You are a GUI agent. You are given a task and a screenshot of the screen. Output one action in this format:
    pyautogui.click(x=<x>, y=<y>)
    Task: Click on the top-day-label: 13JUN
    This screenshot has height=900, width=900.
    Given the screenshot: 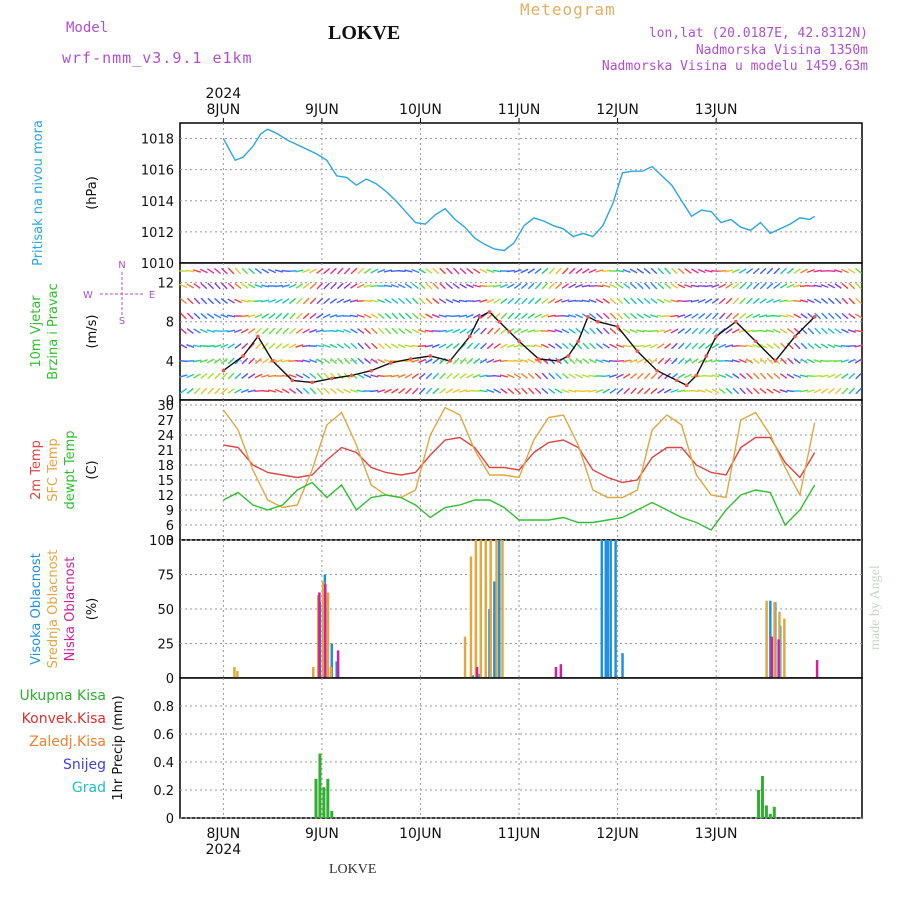 What is the action you would take?
    pyautogui.click(x=716, y=110)
    